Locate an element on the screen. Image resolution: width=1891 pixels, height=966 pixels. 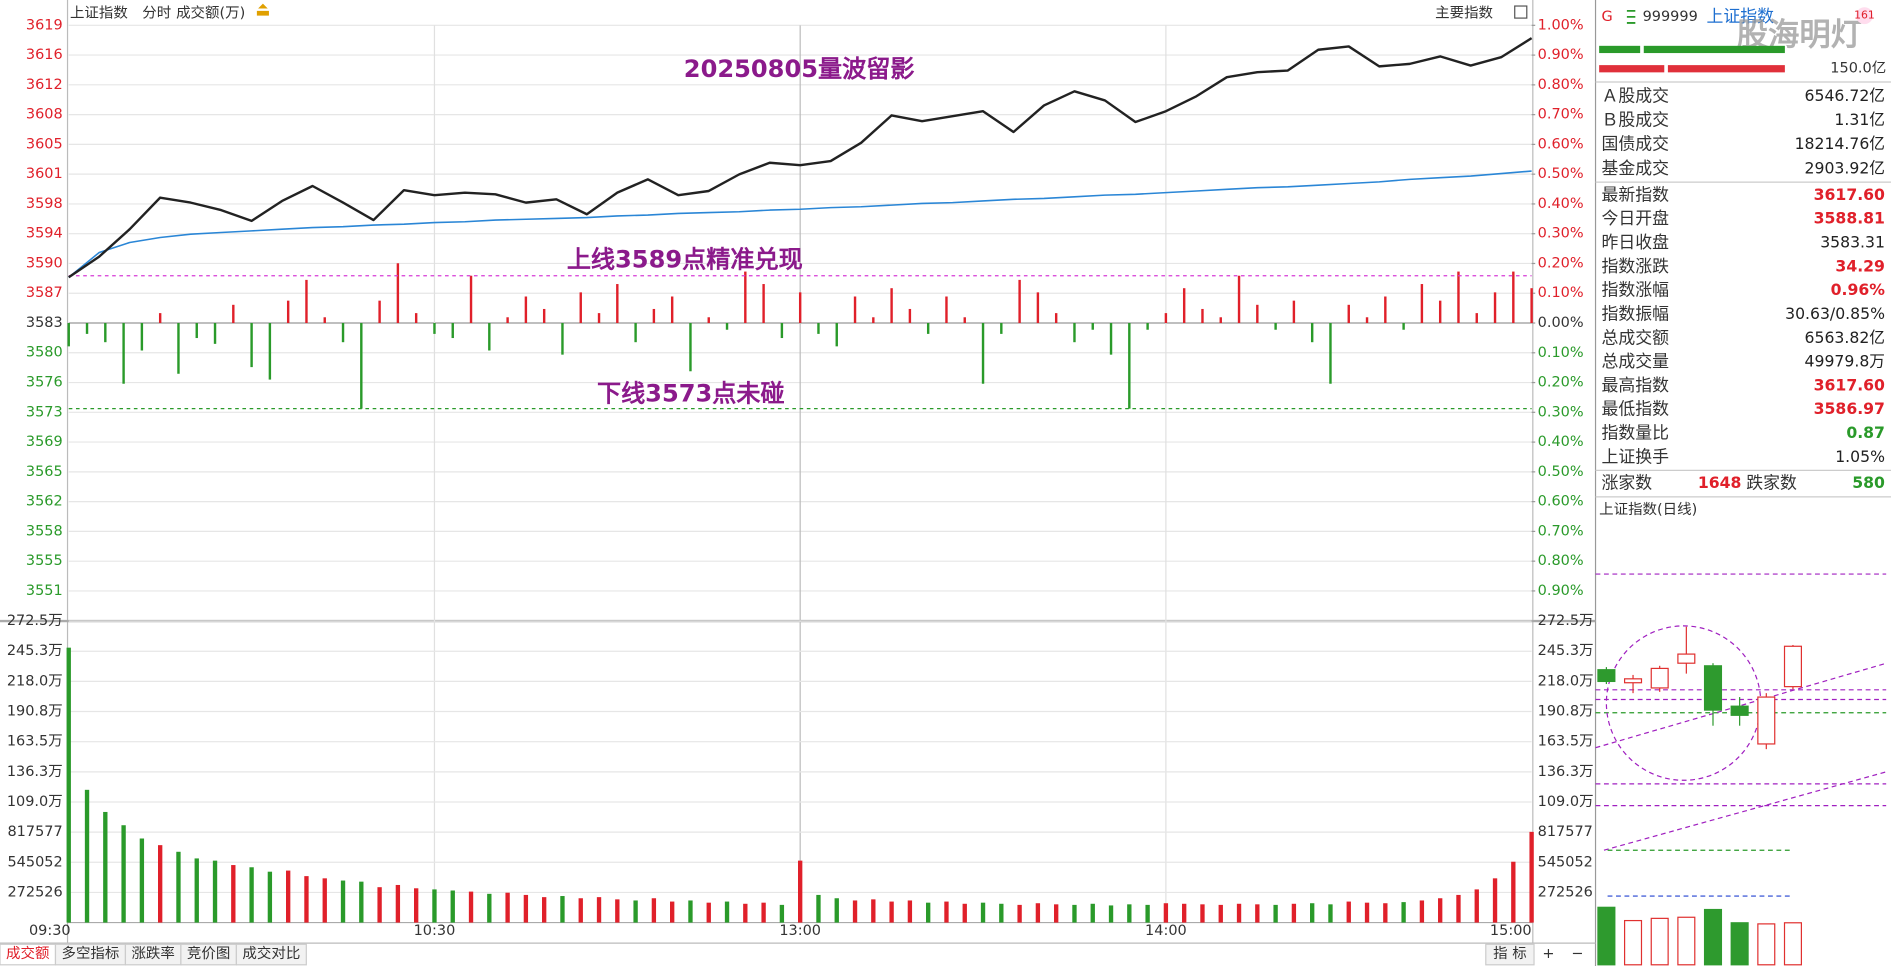
y-tick-label: 3608 is located at coordinates (44, 115).